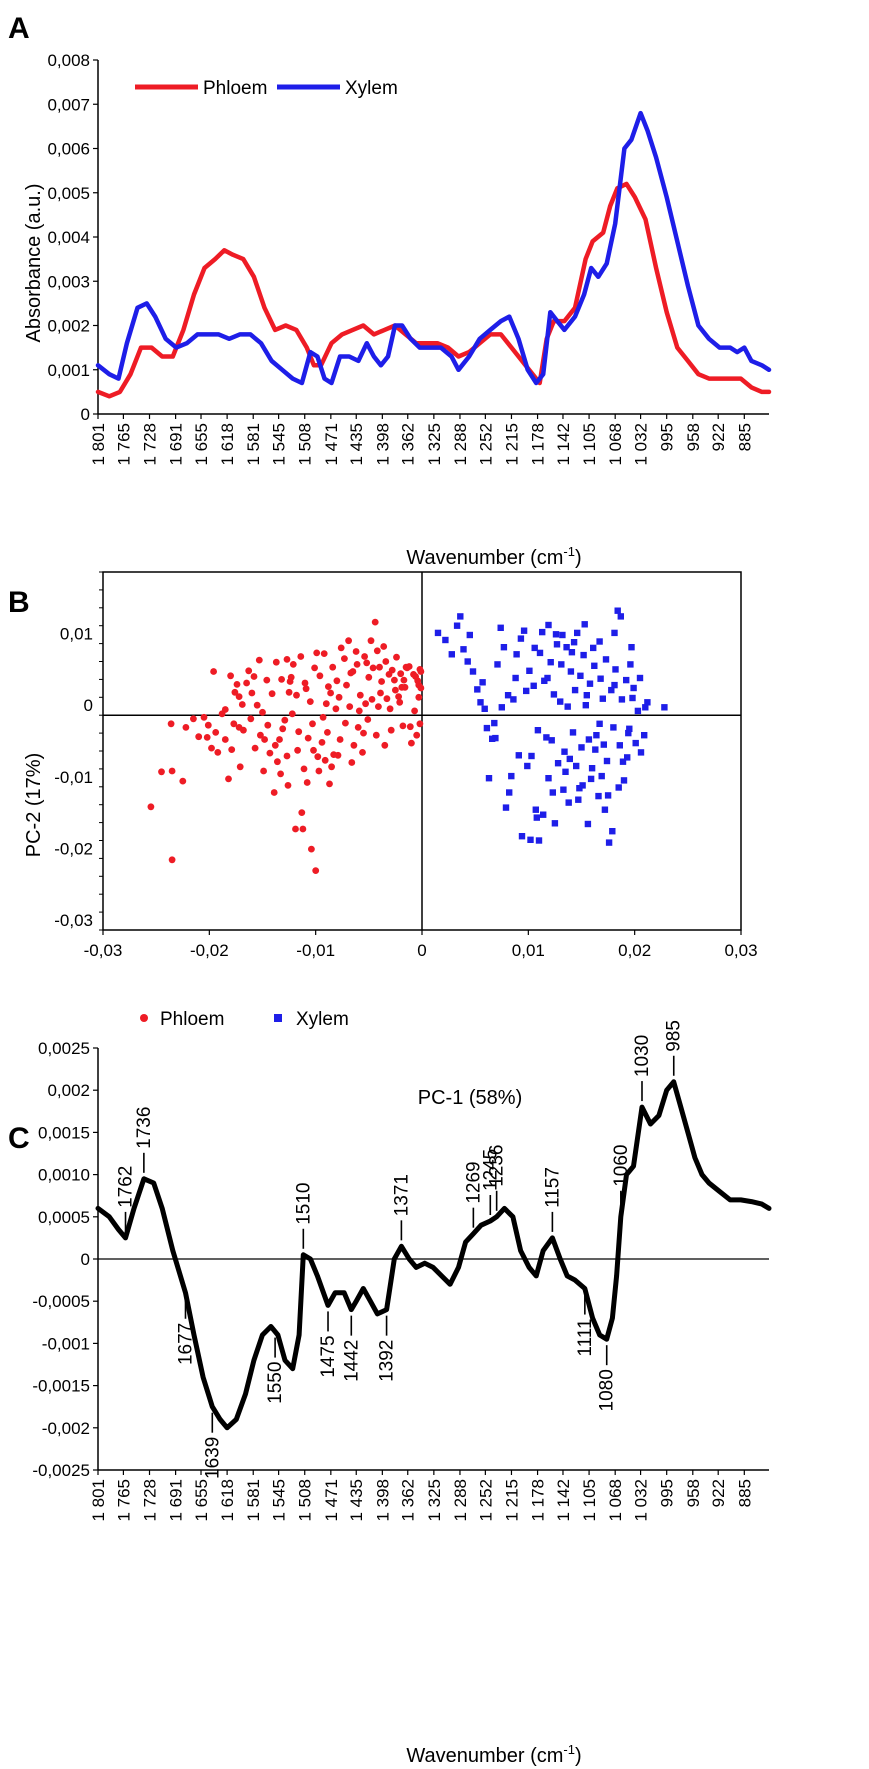 This screenshot has height=1769, width=869. Describe the element at coordinates (460, 444) in the screenshot. I see `panel-a-x-tick-label: 1 288` at that location.